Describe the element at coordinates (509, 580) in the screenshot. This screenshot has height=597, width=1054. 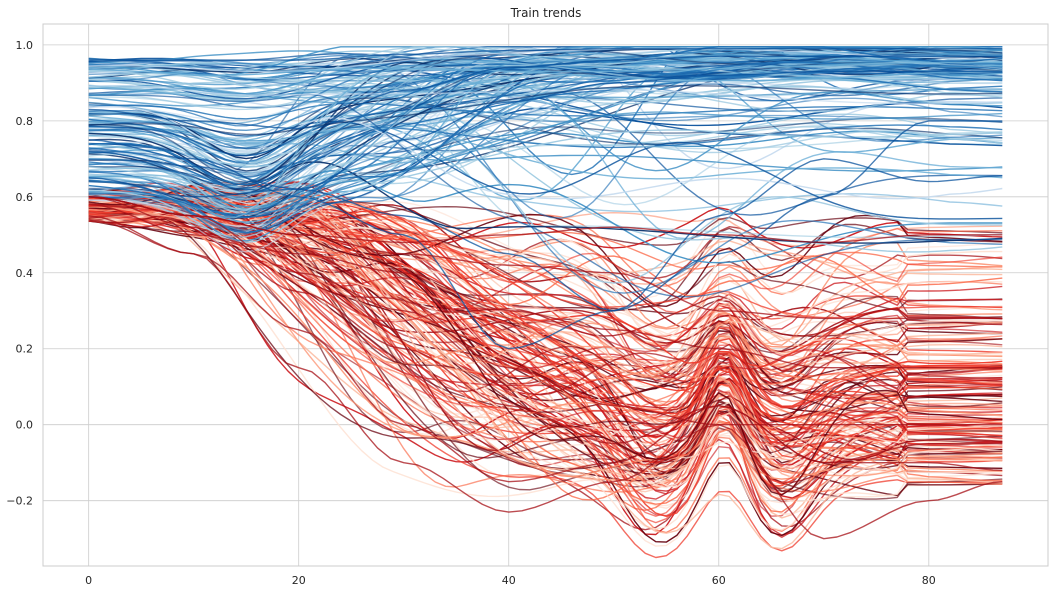
I see `x-tick-label: 40` at that location.